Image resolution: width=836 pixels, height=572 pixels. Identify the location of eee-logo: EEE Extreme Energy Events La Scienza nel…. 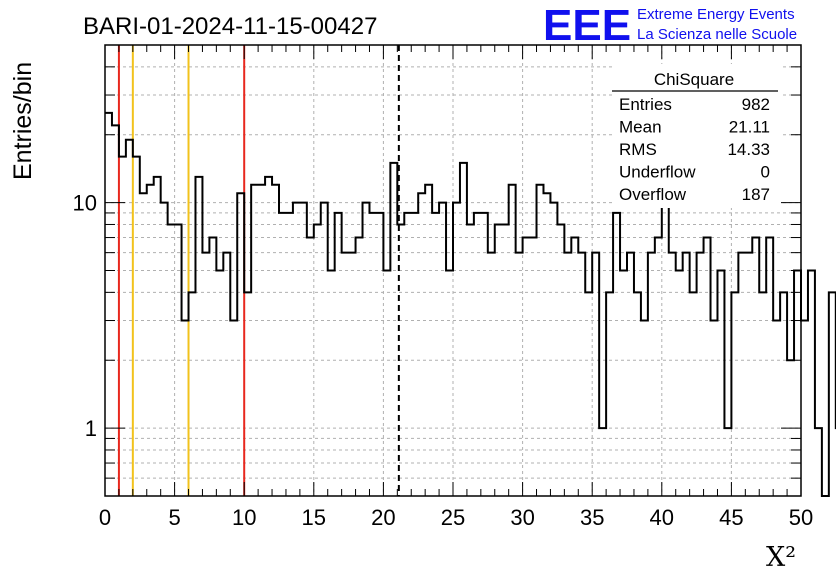
(670, 25).